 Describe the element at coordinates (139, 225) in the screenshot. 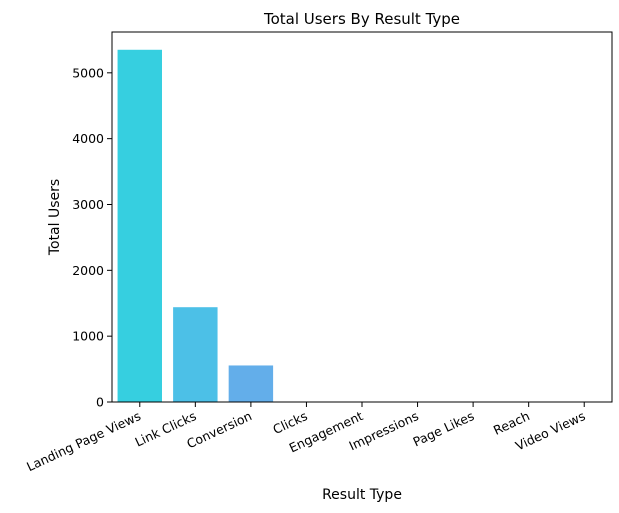

I see `bar-landing-page-views` at that location.